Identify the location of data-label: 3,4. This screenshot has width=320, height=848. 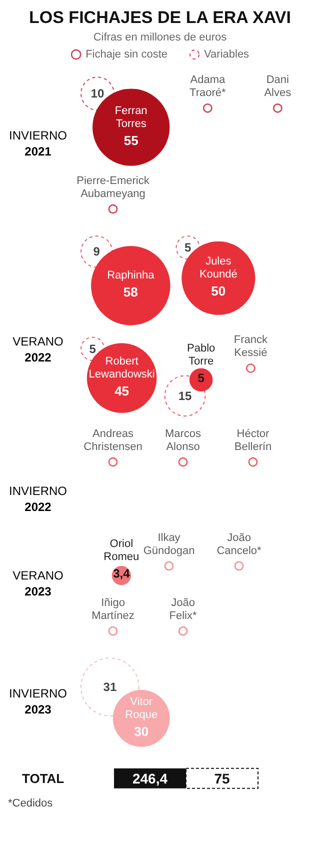
(121, 573).